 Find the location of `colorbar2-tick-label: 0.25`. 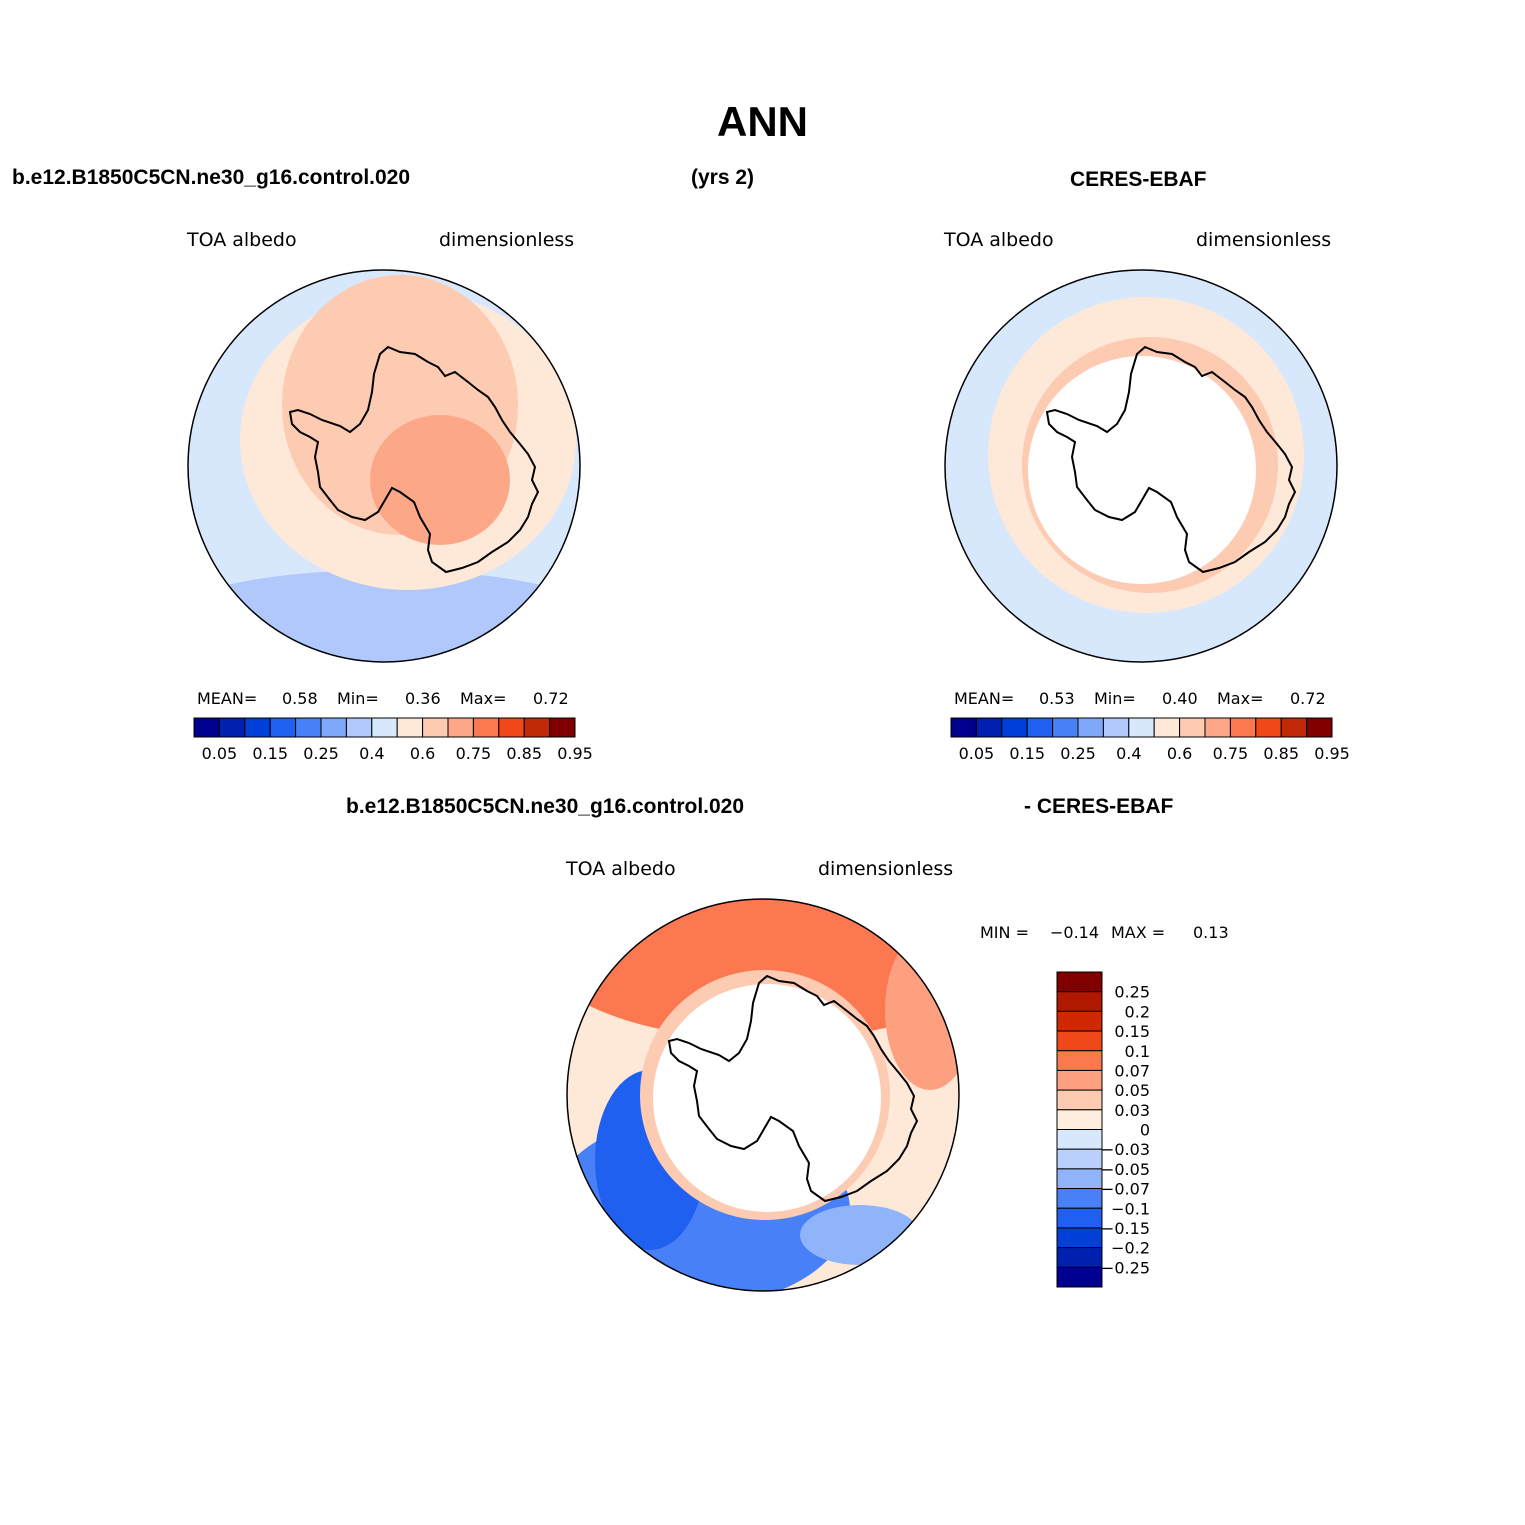

colorbar2-tick-label: 0.25 is located at coordinates (1078, 753).